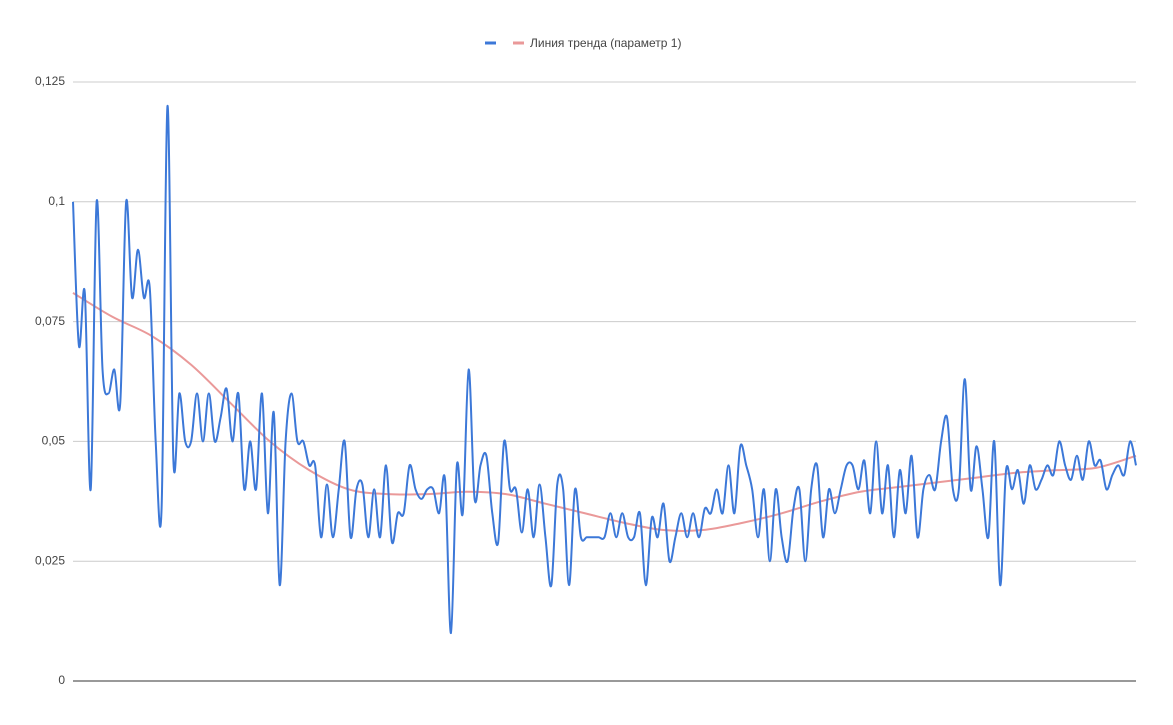  What do you see at coordinates (56, 201) in the screenshot?
I see `y-tick-label: 0,1` at bounding box center [56, 201].